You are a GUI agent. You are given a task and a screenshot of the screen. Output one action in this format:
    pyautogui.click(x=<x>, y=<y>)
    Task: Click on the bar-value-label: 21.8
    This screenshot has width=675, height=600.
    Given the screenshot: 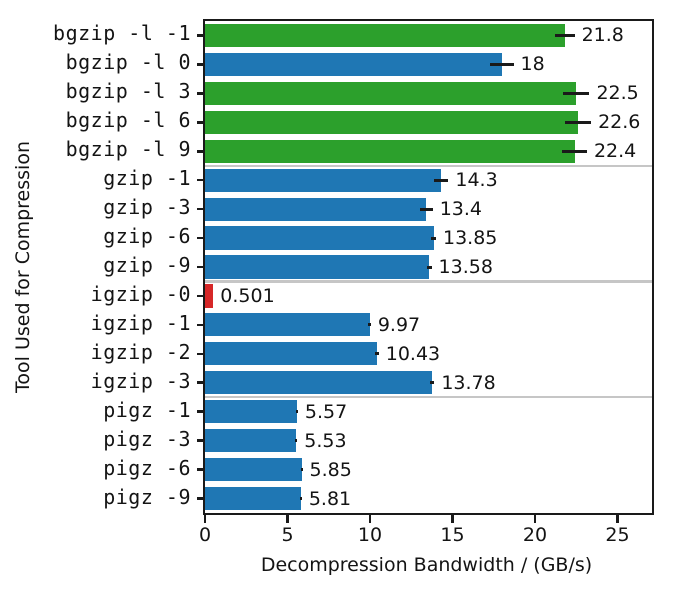 What is the action you would take?
    pyautogui.click(x=602, y=35)
    